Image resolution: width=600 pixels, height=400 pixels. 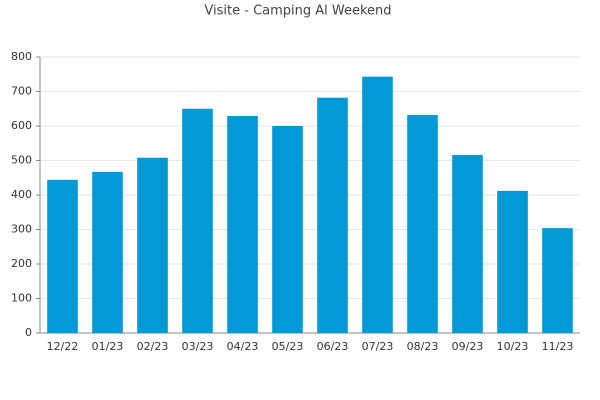 What do you see at coordinates (21, 229) in the screenshot?
I see `y-tick-label: 300` at bounding box center [21, 229].